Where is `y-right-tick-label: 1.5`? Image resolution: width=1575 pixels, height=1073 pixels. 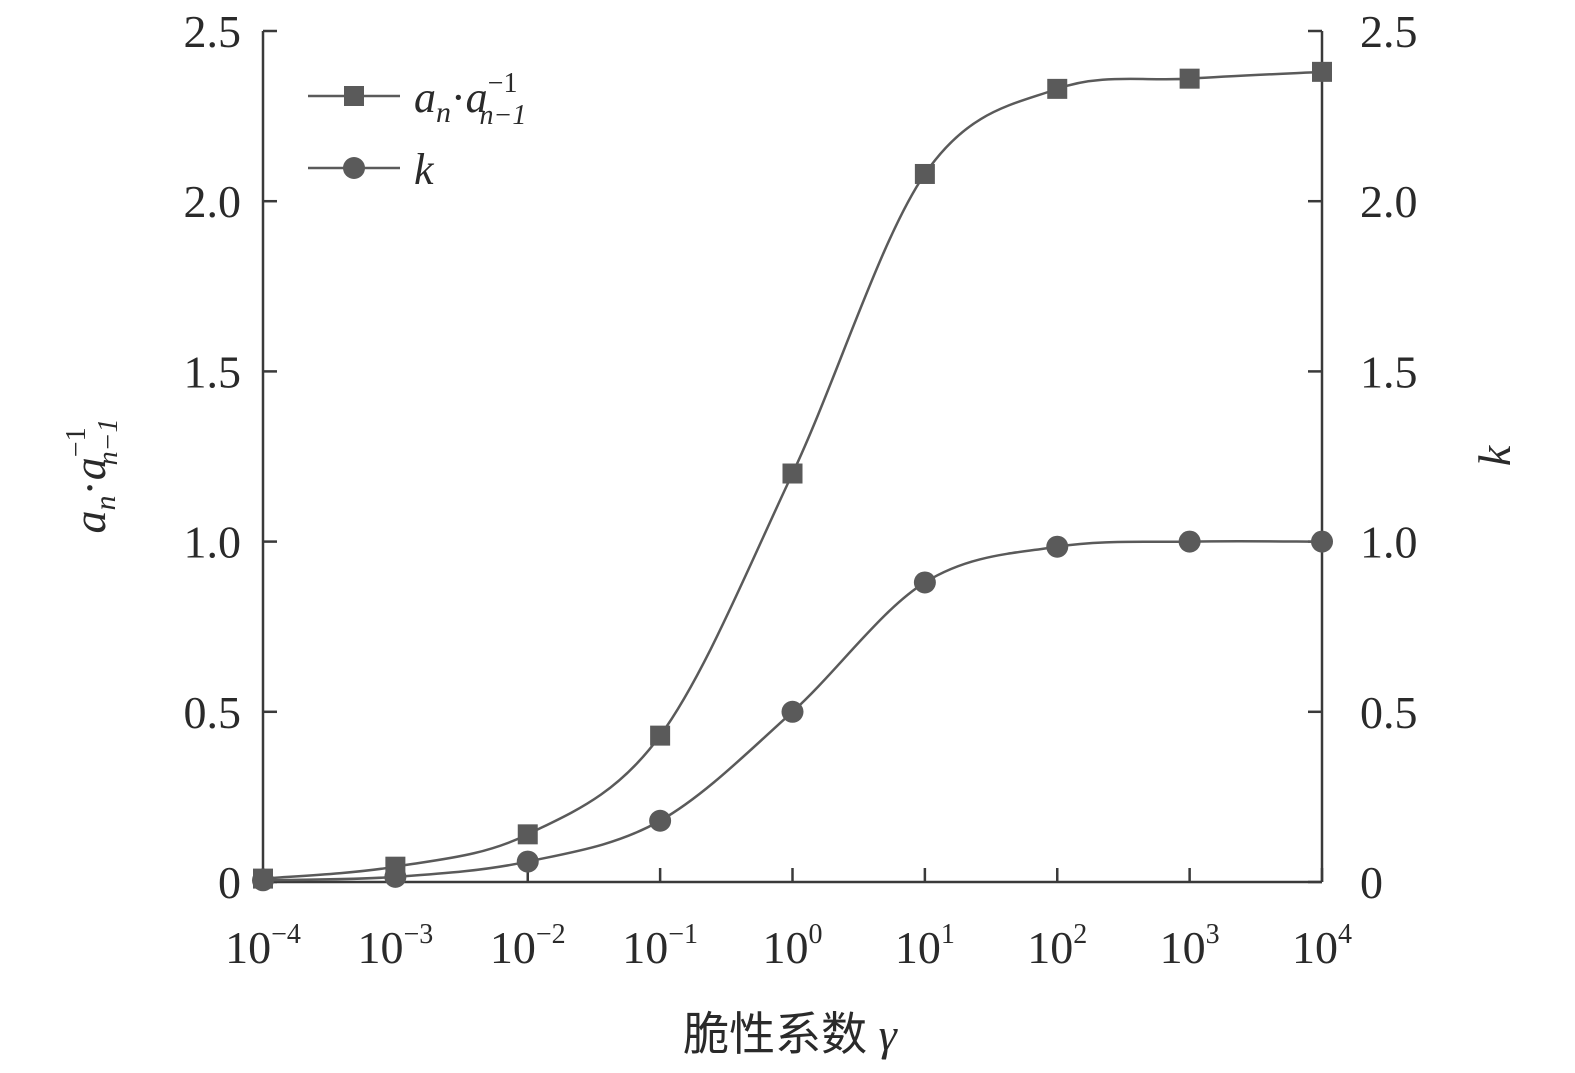
y-right-tick-label: 1.5 is located at coordinates (1389, 371).